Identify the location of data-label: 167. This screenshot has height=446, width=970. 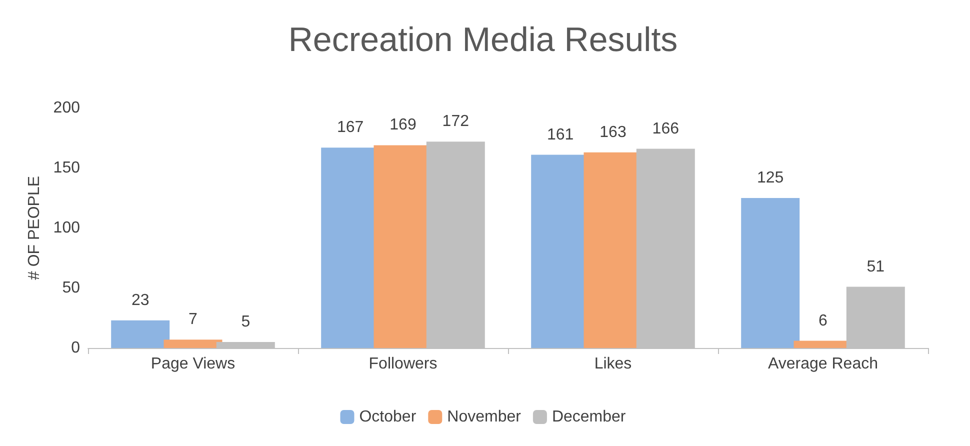
(350, 127).